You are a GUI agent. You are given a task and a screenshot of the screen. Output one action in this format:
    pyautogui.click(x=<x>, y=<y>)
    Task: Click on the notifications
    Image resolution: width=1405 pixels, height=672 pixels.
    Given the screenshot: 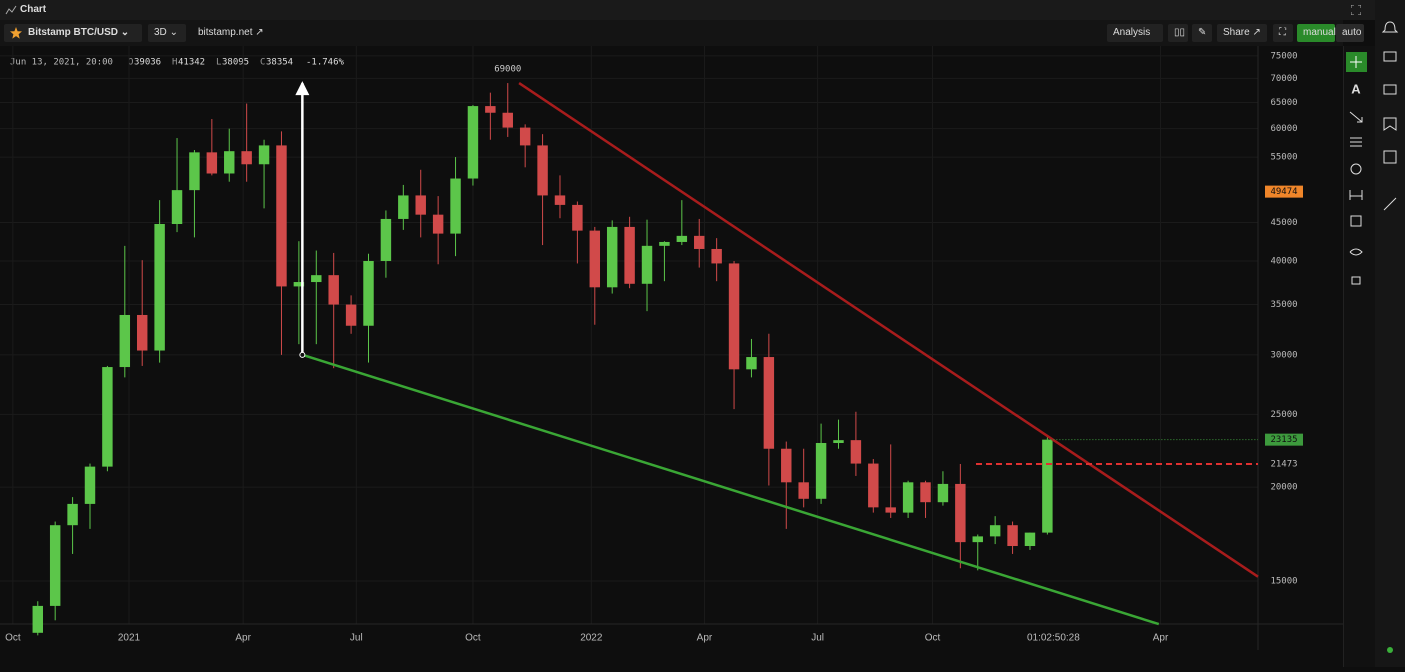 What is the action you would take?
    pyautogui.click(x=1390, y=27)
    